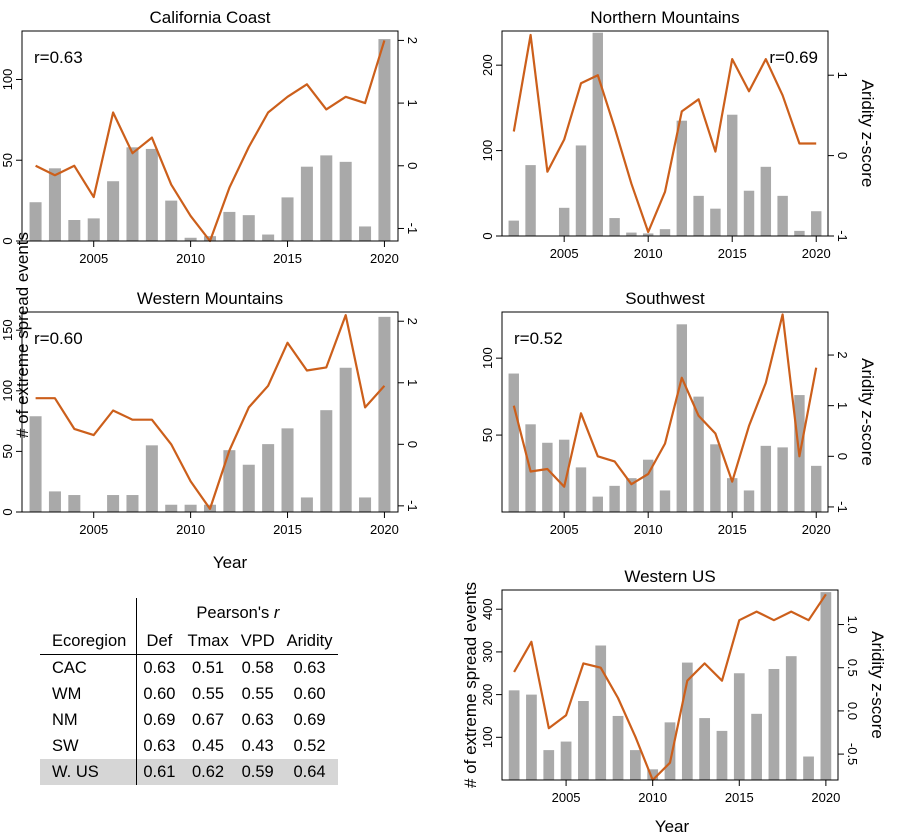  Describe the element at coordinates (345, 201) in the screenshot. I see `bar-cac-2018` at that location.